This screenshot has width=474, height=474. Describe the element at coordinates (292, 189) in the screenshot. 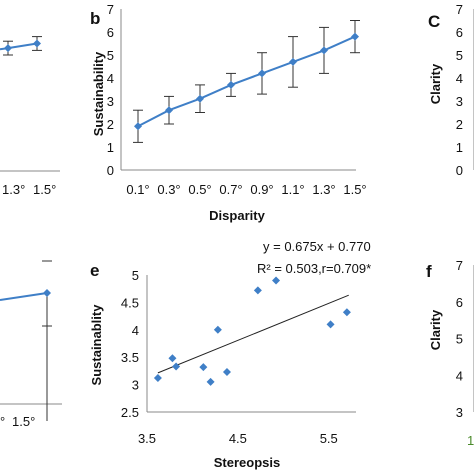

I see `x-tick-label: 1.1°` at that location.